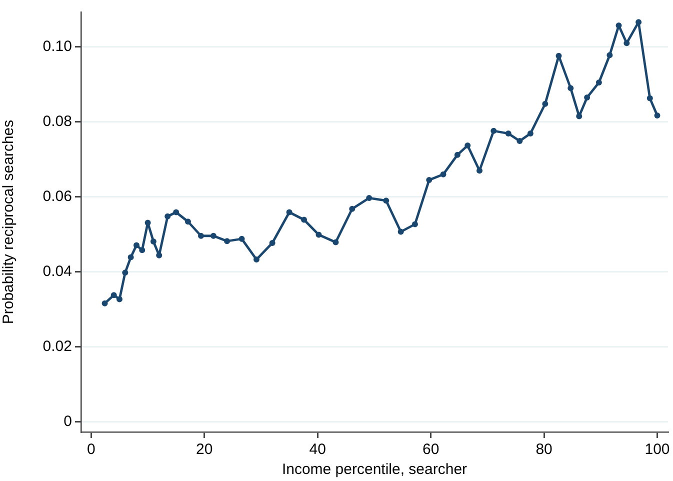  I want to click on x-tick-label: 100, so click(657, 449).